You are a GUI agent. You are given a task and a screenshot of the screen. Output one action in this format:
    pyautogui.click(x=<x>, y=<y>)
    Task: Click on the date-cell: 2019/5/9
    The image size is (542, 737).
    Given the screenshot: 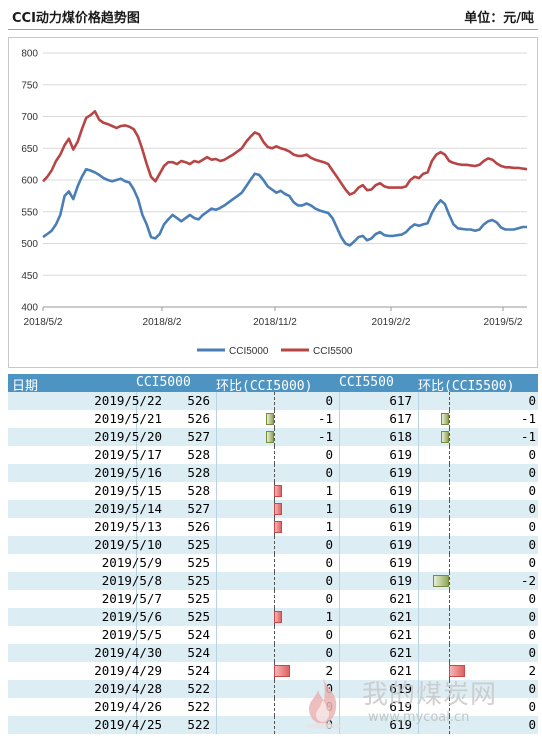 What is the action you would take?
    pyautogui.click(x=131, y=562)
    